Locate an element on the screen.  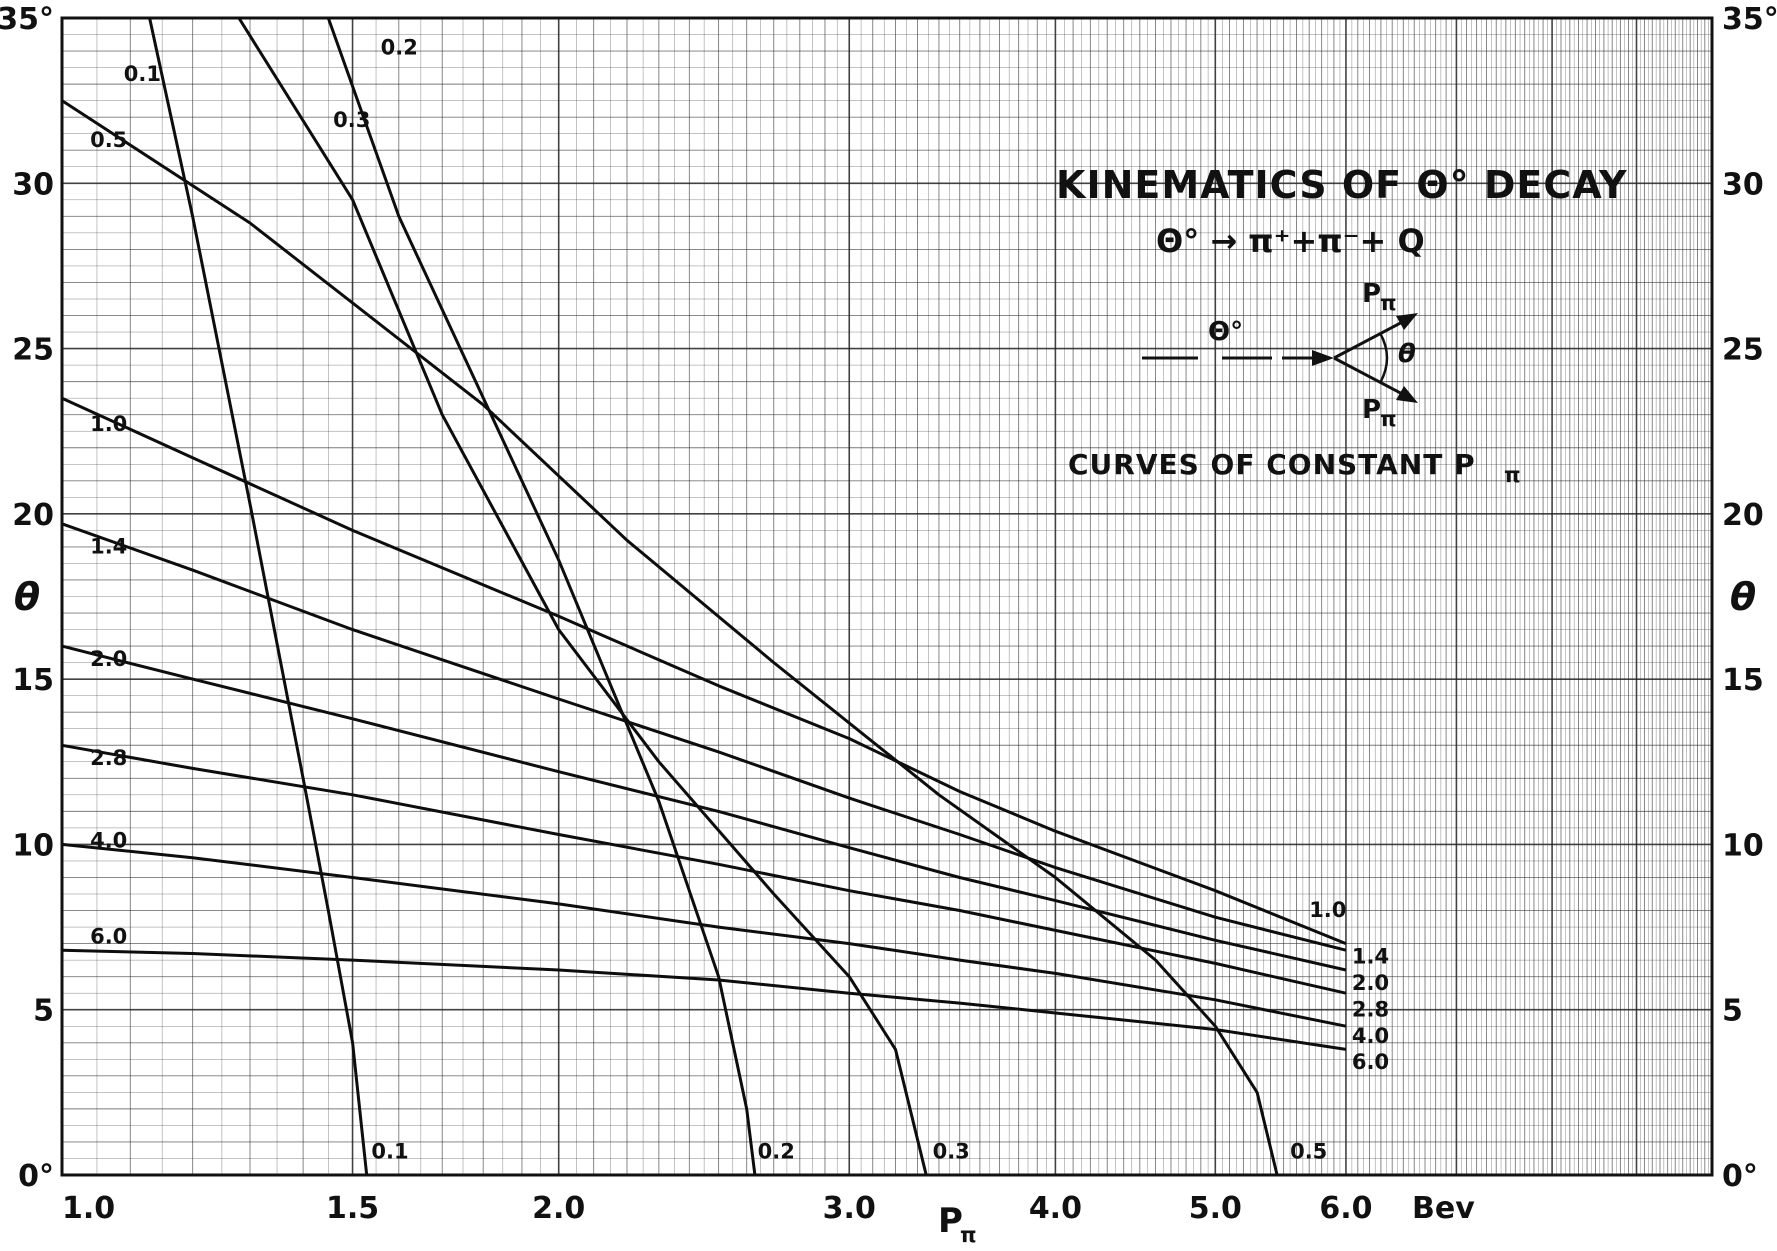
curves-caption-subscript: π is located at coordinates (1512, 475).